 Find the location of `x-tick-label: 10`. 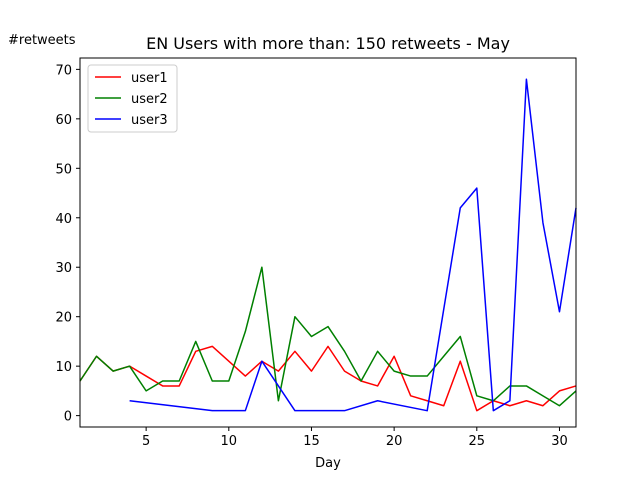

x-tick-label: 10 is located at coordinates (229, 441).